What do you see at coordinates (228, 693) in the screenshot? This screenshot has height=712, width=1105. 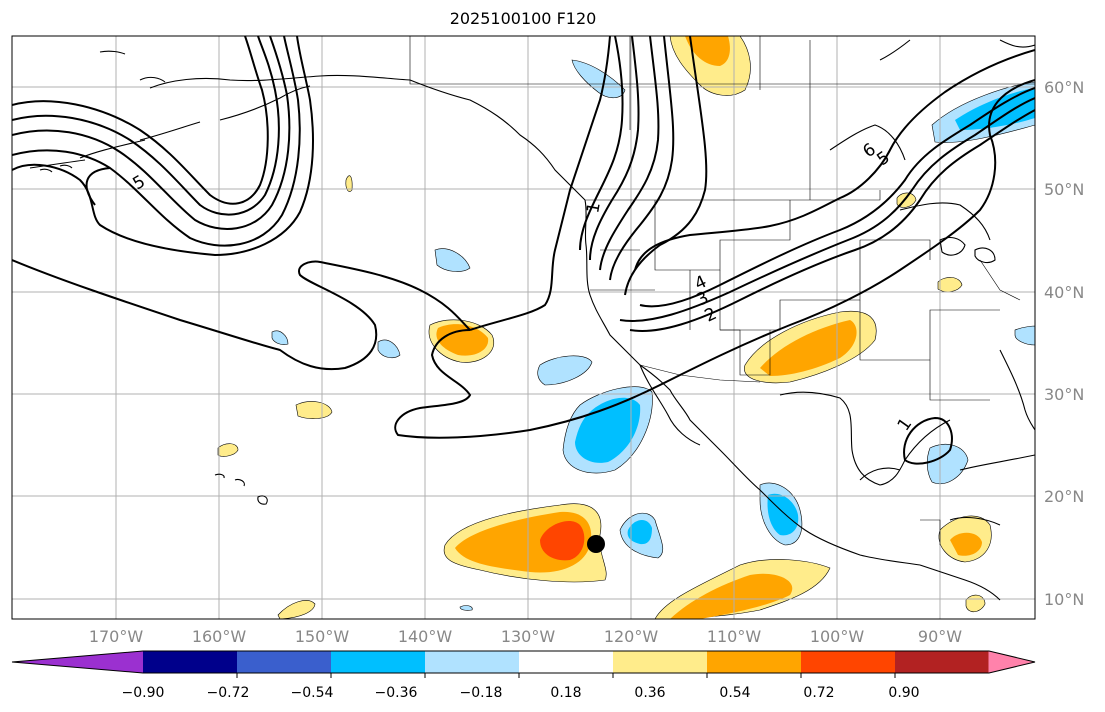 I see `colorbar-tick-label: −0.72` at bounding box center [228, 693].